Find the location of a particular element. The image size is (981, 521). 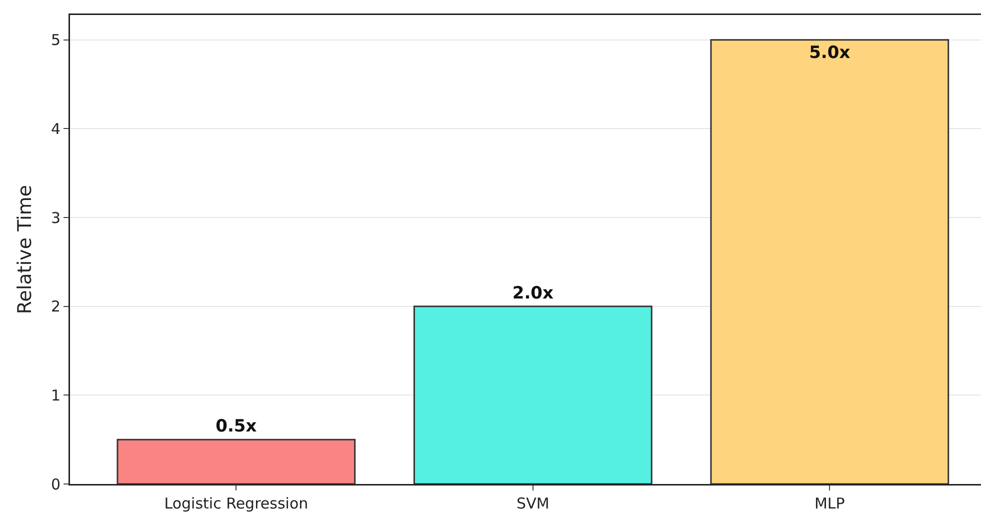

x-tick-label: SVM is located at coordinates (533, 503).